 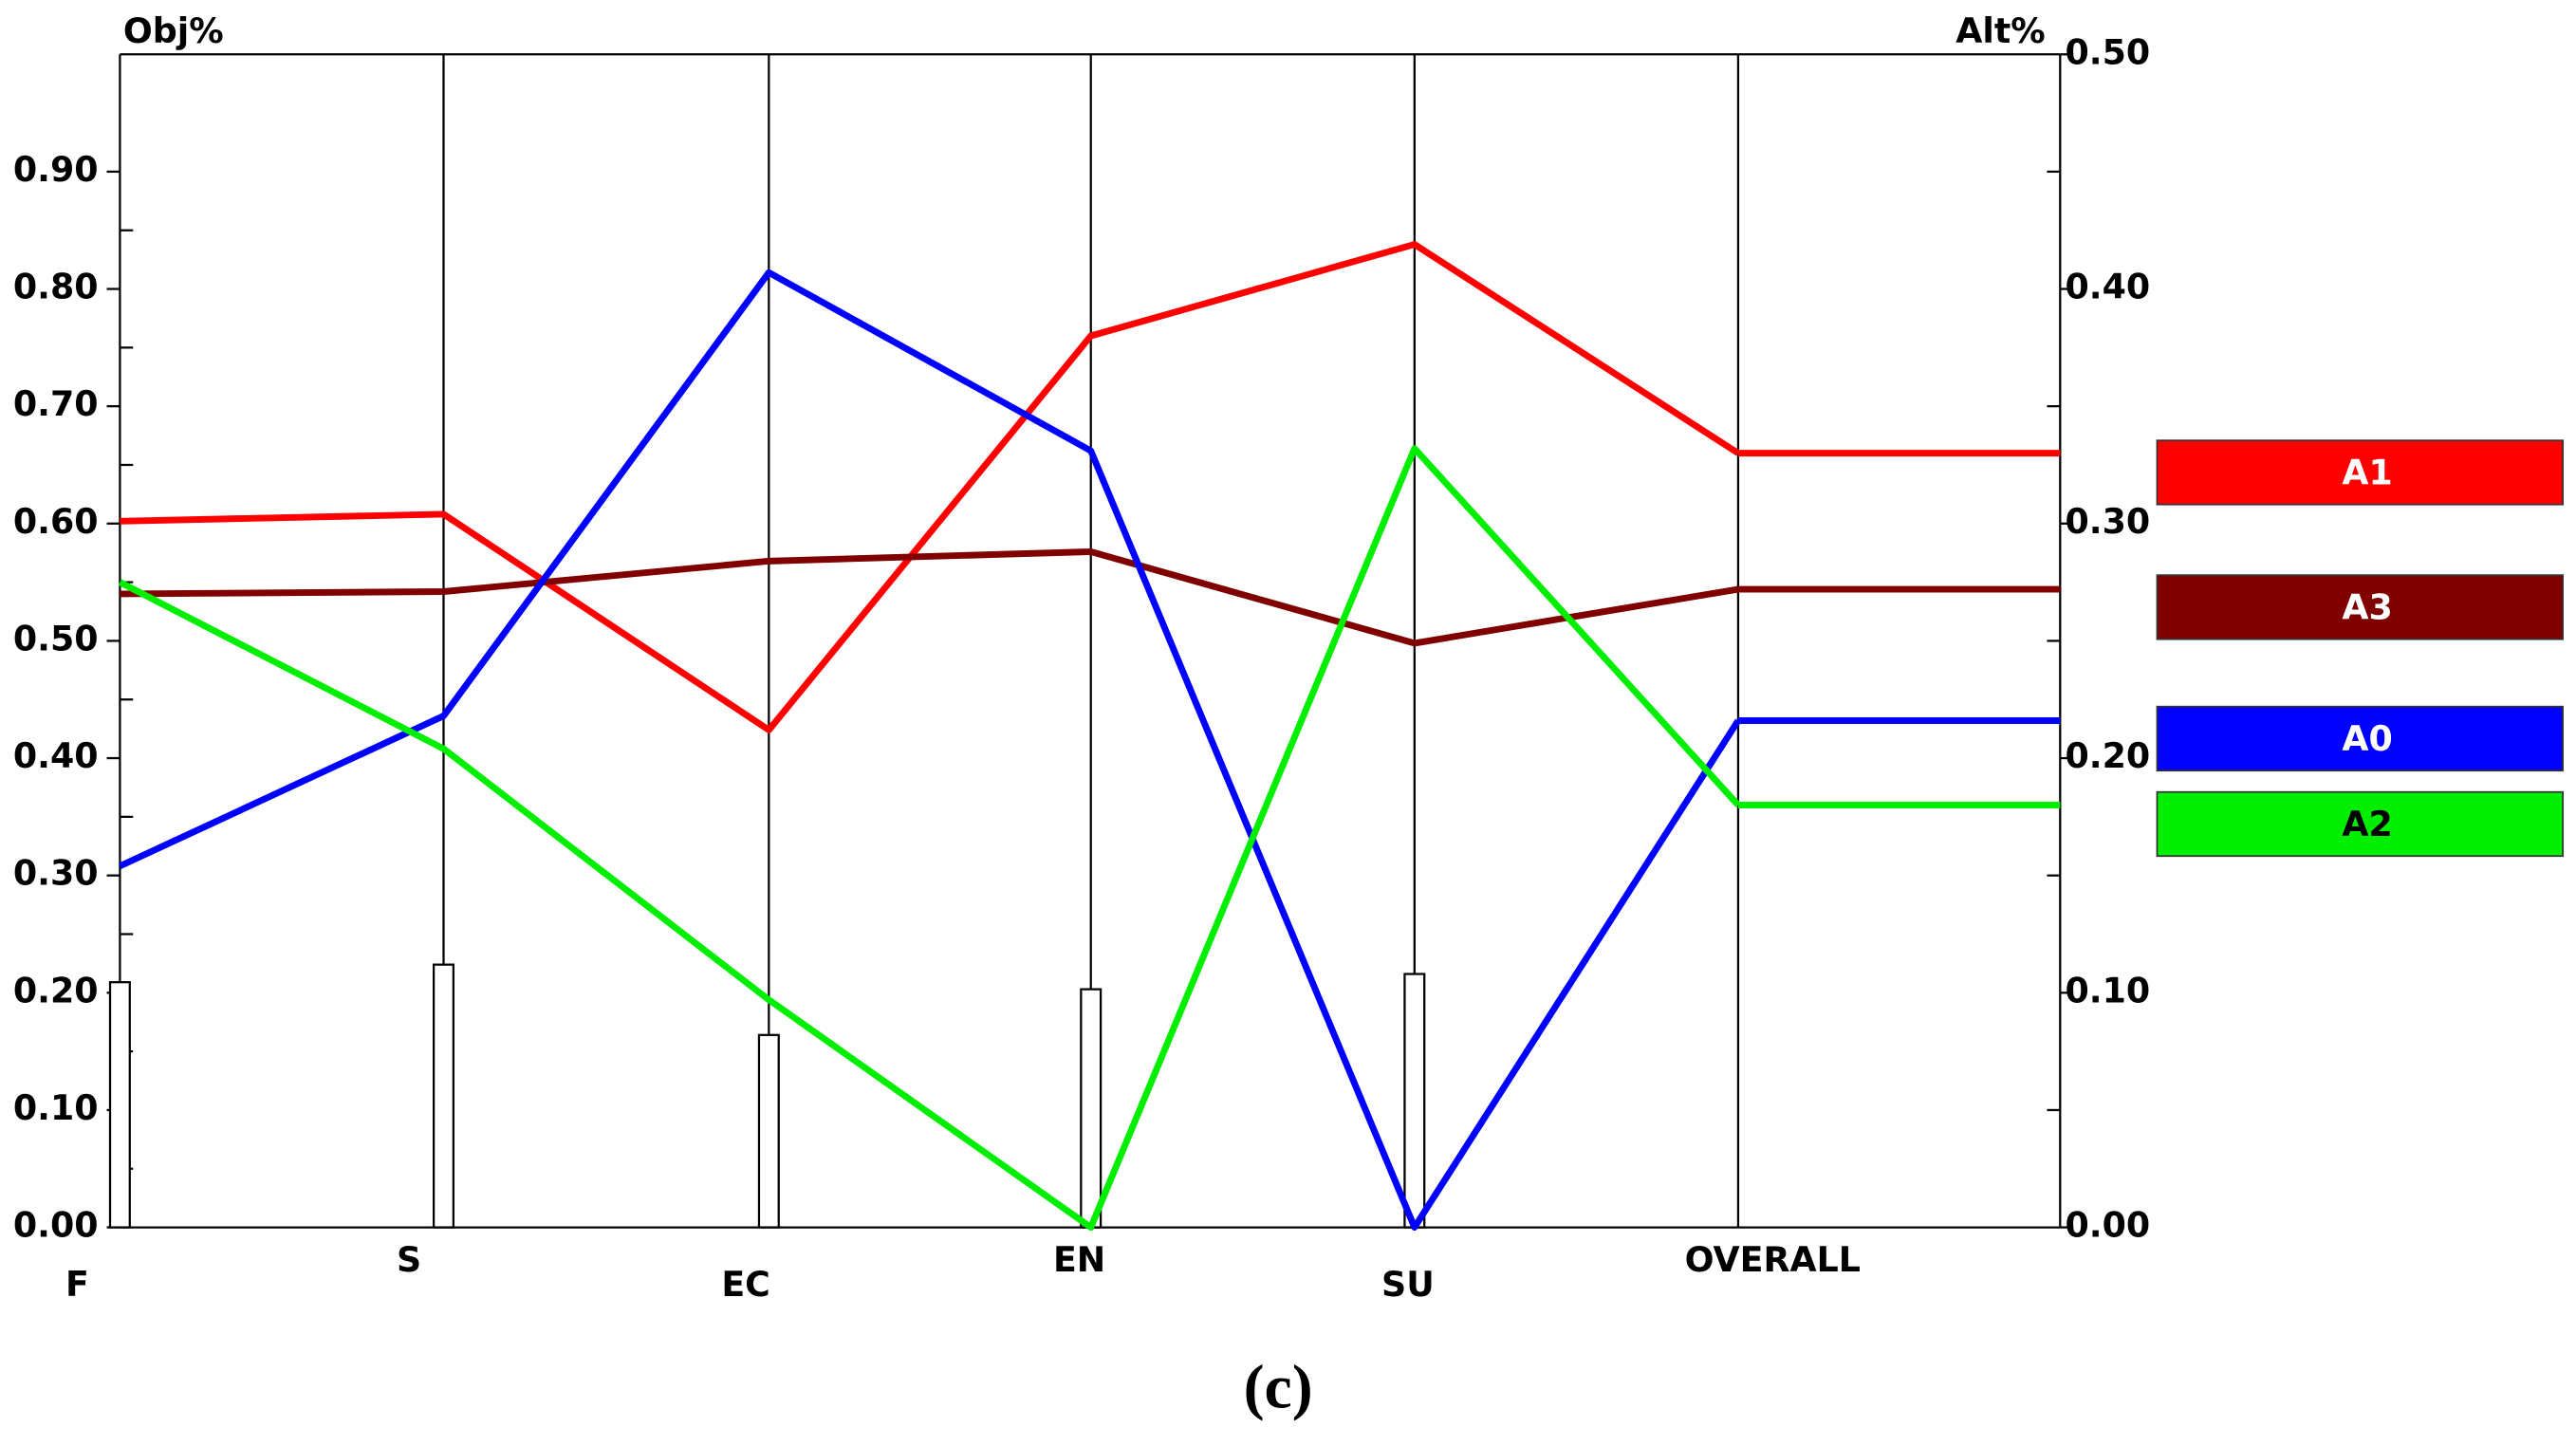 What do you see at coordinates (2367, 473) in the screenshot?
I see `legend-label: A1` at bounding box center [2367, 473].